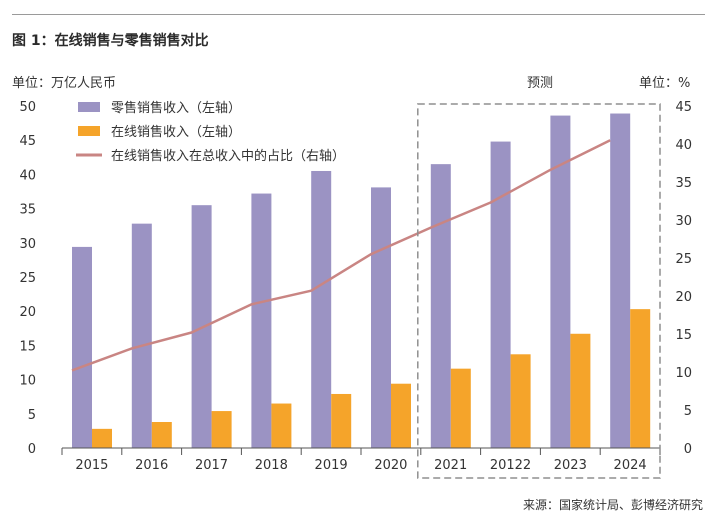 The width and height of the screenshot is (715, 523). What do you see at coordinates (612, 505) in the screenshot?
I see `source-note: 来源：国家统计局、彭博经济研究` at bounding box center [612, 505].